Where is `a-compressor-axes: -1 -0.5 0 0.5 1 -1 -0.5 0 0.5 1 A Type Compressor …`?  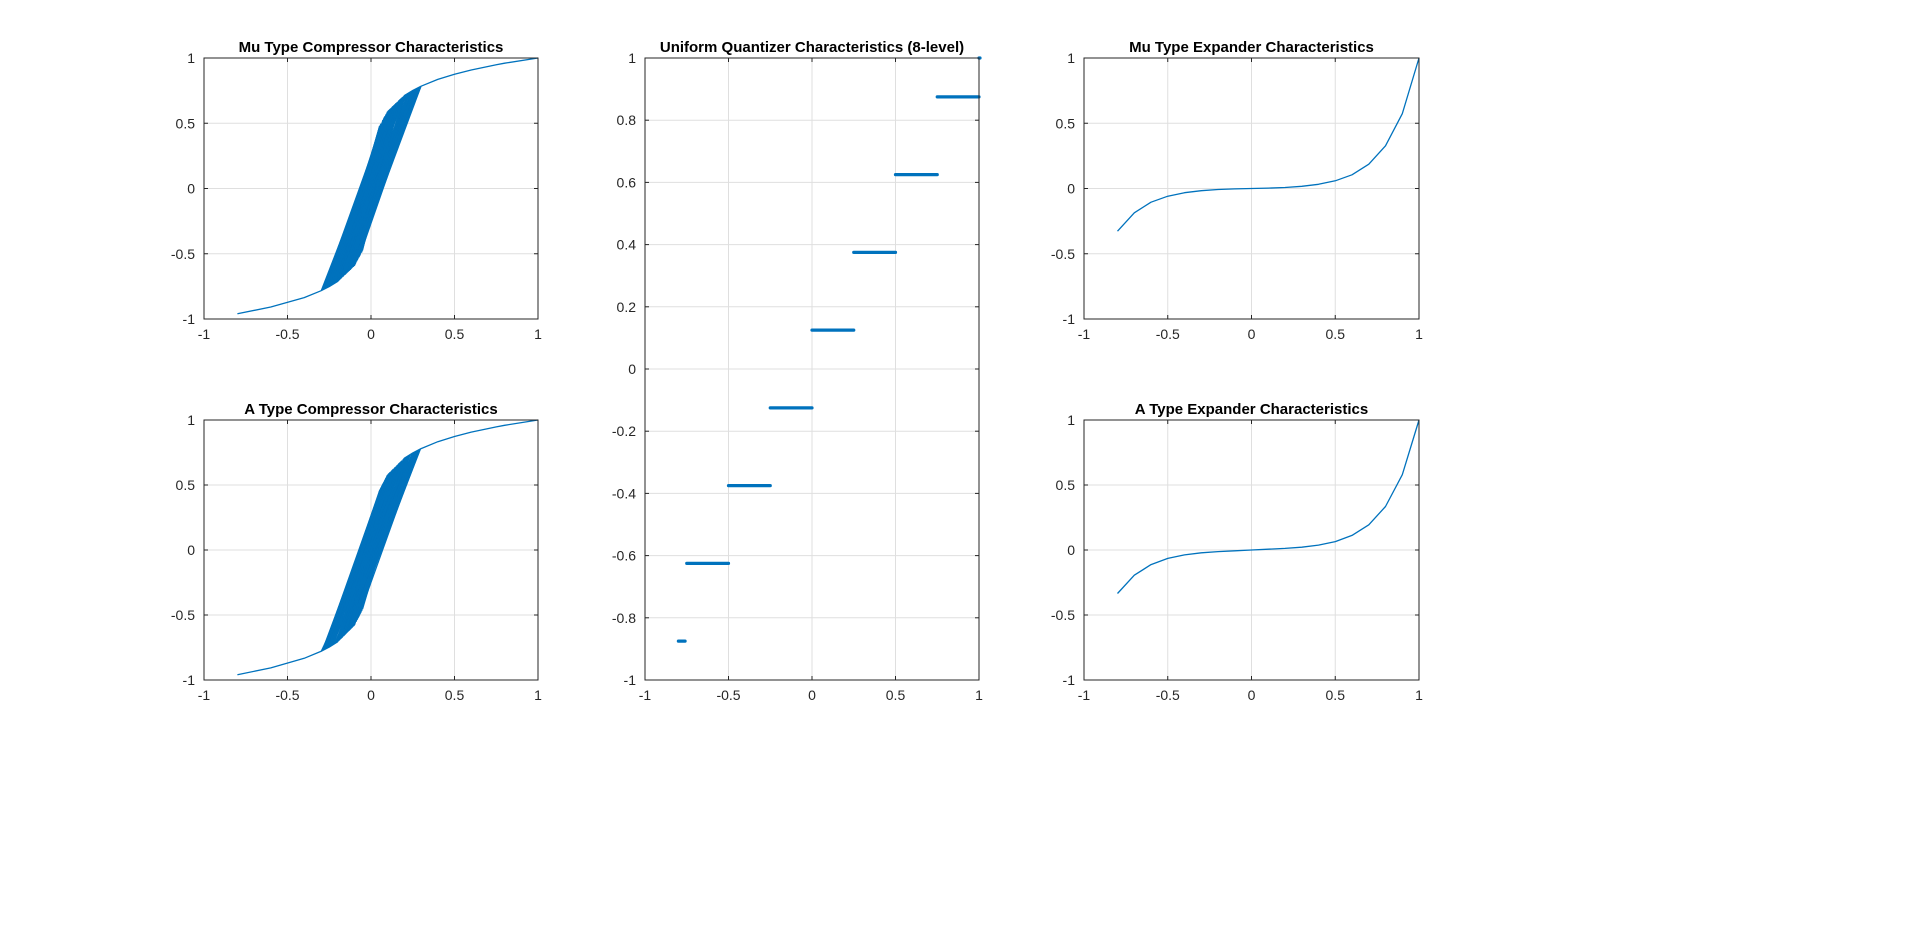 a-compressor-axes: -1 -0.5 0 0.5 1 -1 -0.5 0 0.5 1 A Type Compressor … is located at coordinates (356, 552).